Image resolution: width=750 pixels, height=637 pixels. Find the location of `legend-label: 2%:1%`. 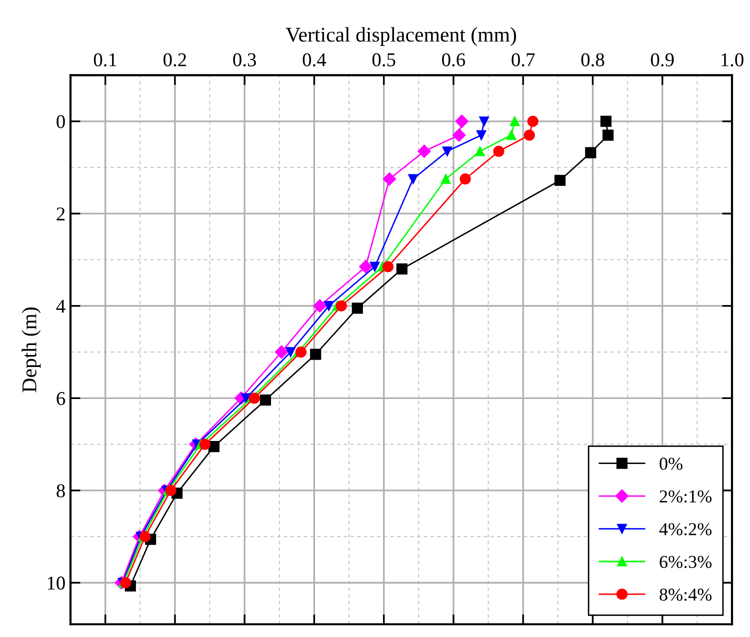

legend-label: 2%:1% is located at coordinates (686, 496).